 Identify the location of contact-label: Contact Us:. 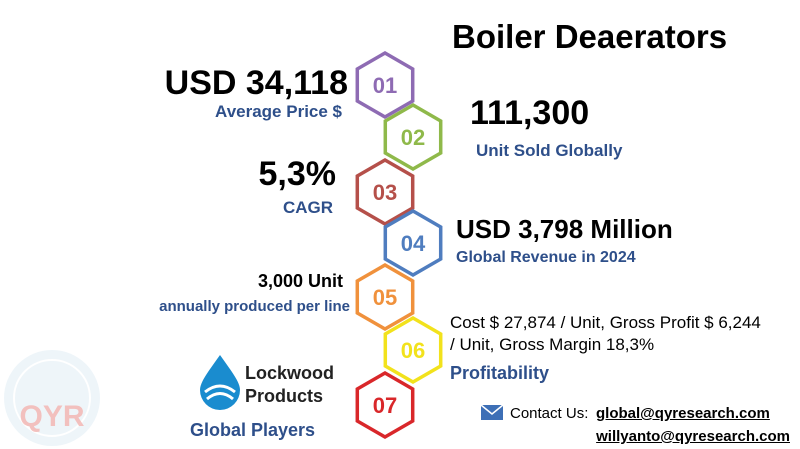
(549, 413).